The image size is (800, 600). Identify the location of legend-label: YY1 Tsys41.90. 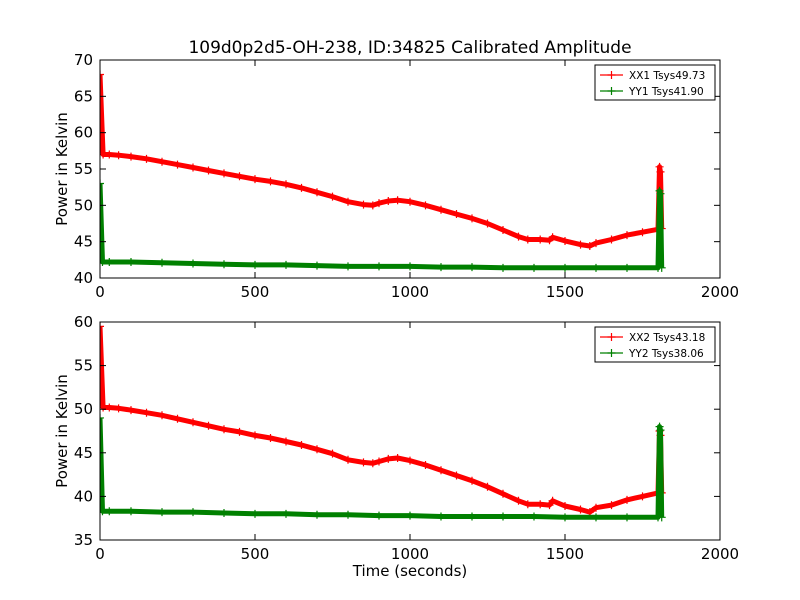
(666, 92).